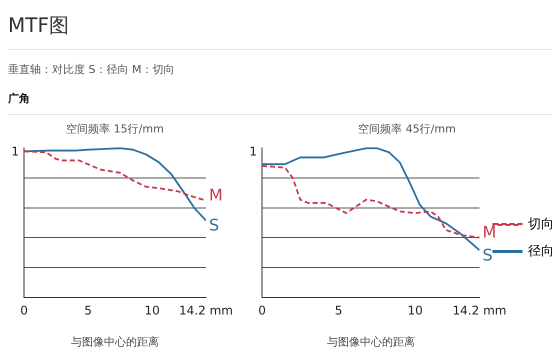 The image size is (560, 364). What do you see at coordinates (407, 129) in the screenshot?
I see `chart-title: 空间频率 45行/mm` at bounding box center [407, 129].